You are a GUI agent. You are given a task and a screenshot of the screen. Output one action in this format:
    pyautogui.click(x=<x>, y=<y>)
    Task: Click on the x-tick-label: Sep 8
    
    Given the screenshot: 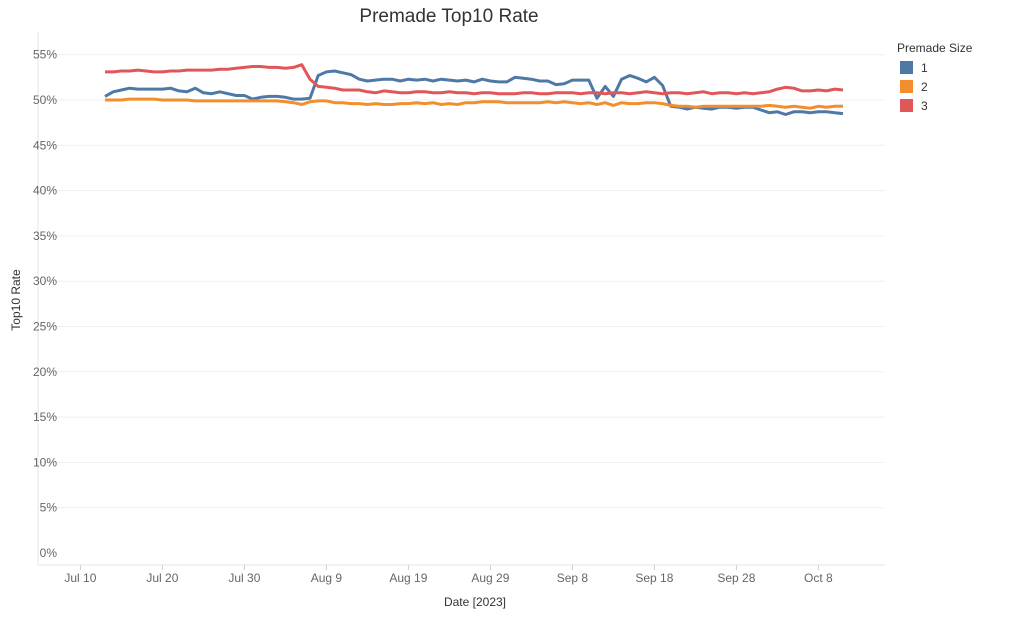 What is the action you would take?
    pyautogui.click(x=573, y=578)
    